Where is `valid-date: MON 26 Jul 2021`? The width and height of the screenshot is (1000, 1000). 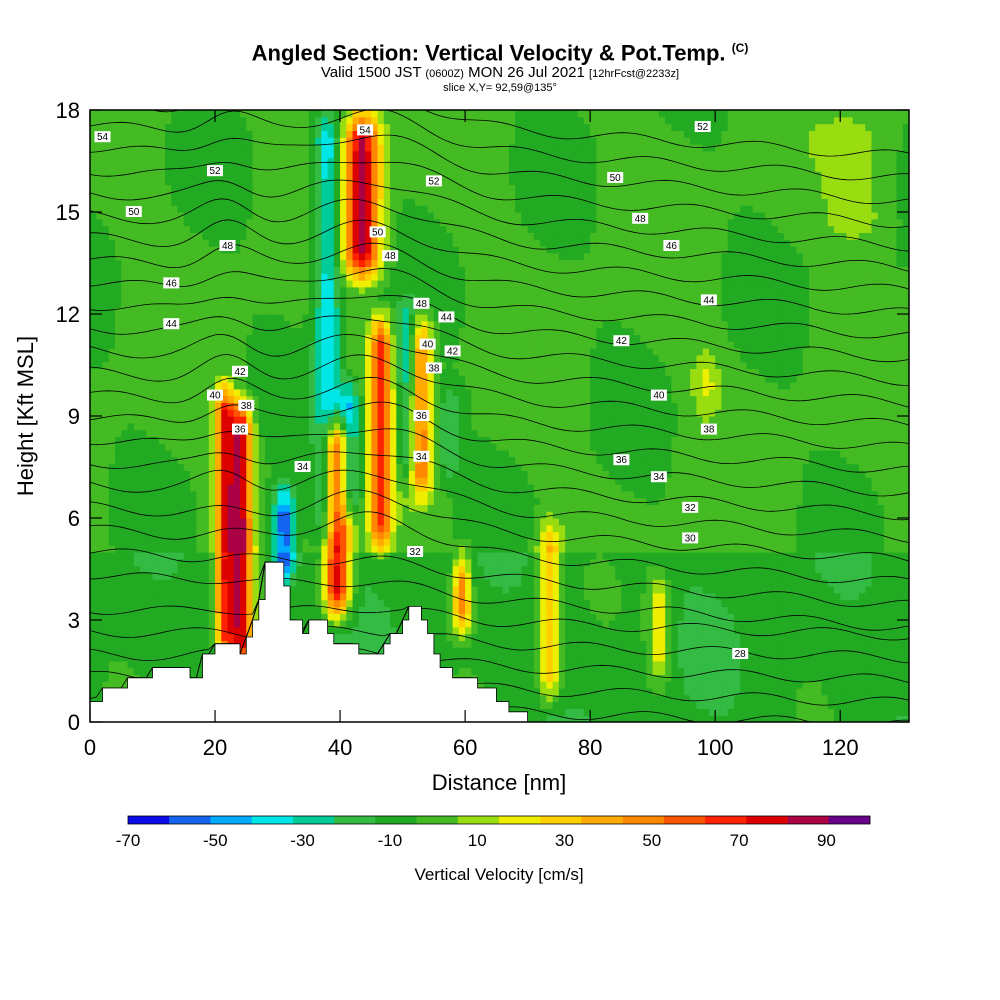
valid-date: MON 26 Jul 2021 is located at coordinates (526, 73).